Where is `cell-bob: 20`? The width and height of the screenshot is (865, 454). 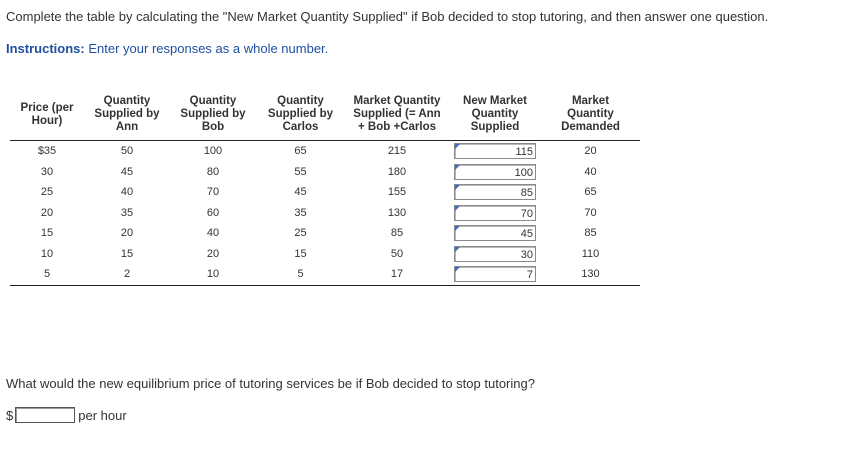
cell-bob: 20 is located at coordinates (213, 253).